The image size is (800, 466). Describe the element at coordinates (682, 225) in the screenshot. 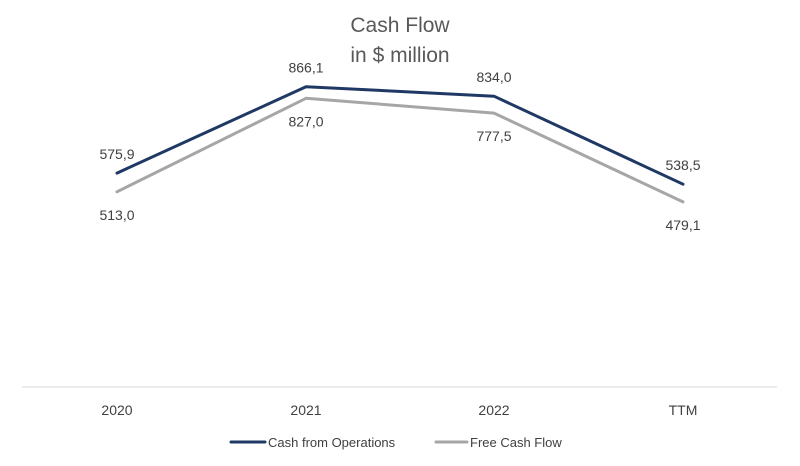

I see `data-label: 479,1` at that location.